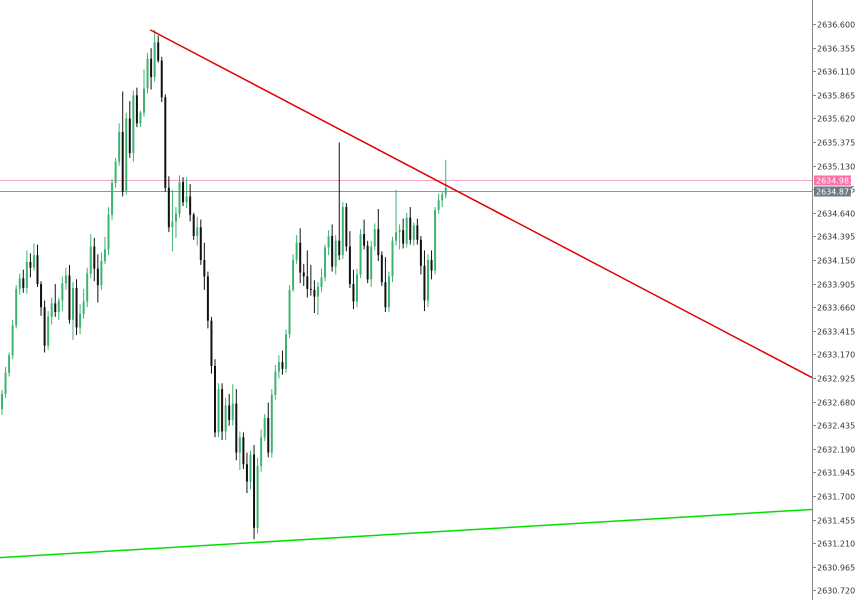 Image resolution: width=857 pixels, height=600 pixels. Describe the element at coordinates (406, 533) in the screenshot. I see `support-trendline` at that location.